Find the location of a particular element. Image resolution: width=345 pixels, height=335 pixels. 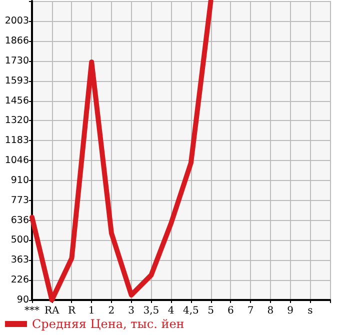

y-tick-label: 363 is located at coordinates (19, 260).